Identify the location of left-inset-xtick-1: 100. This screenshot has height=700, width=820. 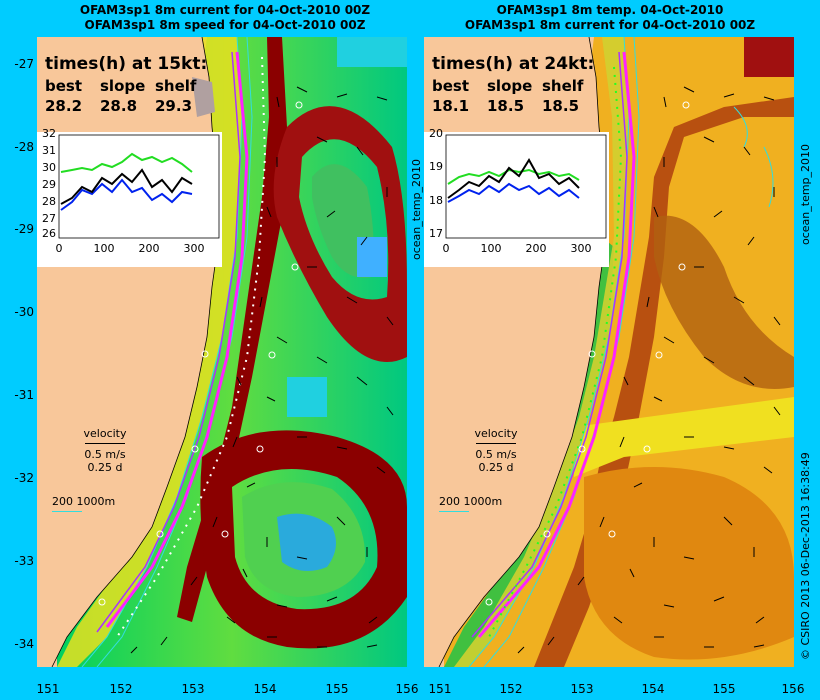
(104, 248).